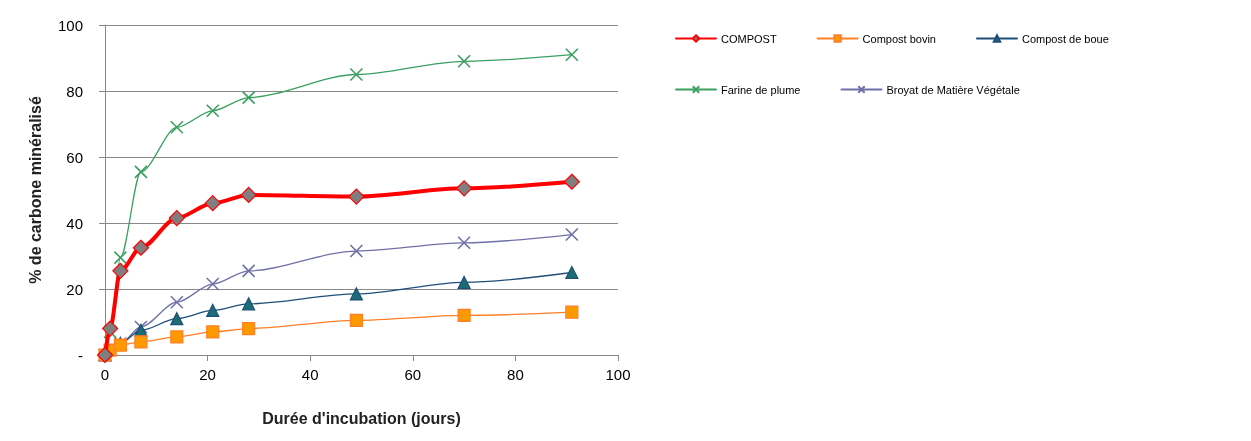  Describe the element at coordinates (310, 374) in the screenshot. I see `x-tick-label: 40` at that location.